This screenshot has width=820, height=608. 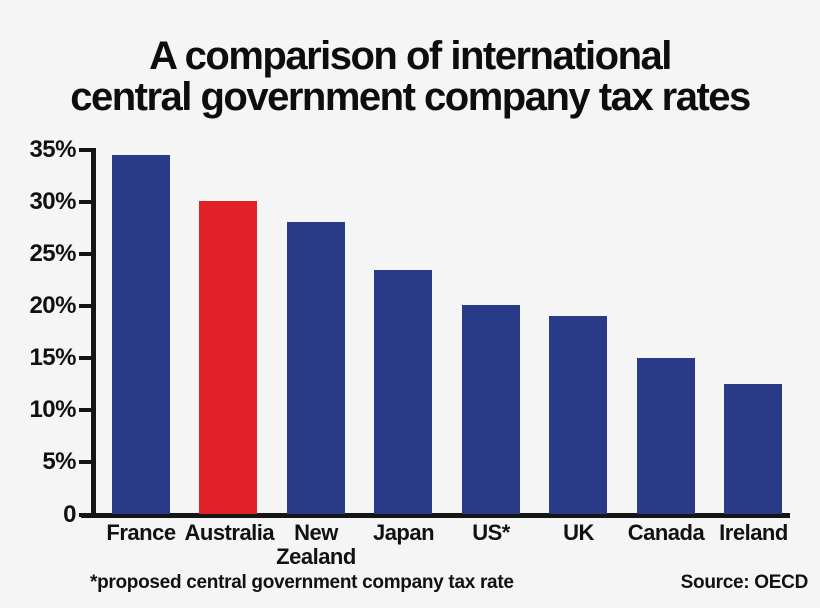 What do you see at coordinates (316, 545) in the screenshot?
I see `x-category-label: New Zealand` at bounding box center [316, 545].